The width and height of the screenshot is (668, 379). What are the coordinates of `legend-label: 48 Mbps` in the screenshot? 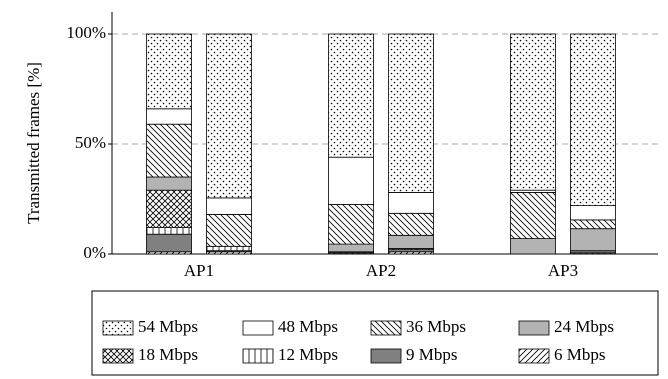 It's located at (308, 326).